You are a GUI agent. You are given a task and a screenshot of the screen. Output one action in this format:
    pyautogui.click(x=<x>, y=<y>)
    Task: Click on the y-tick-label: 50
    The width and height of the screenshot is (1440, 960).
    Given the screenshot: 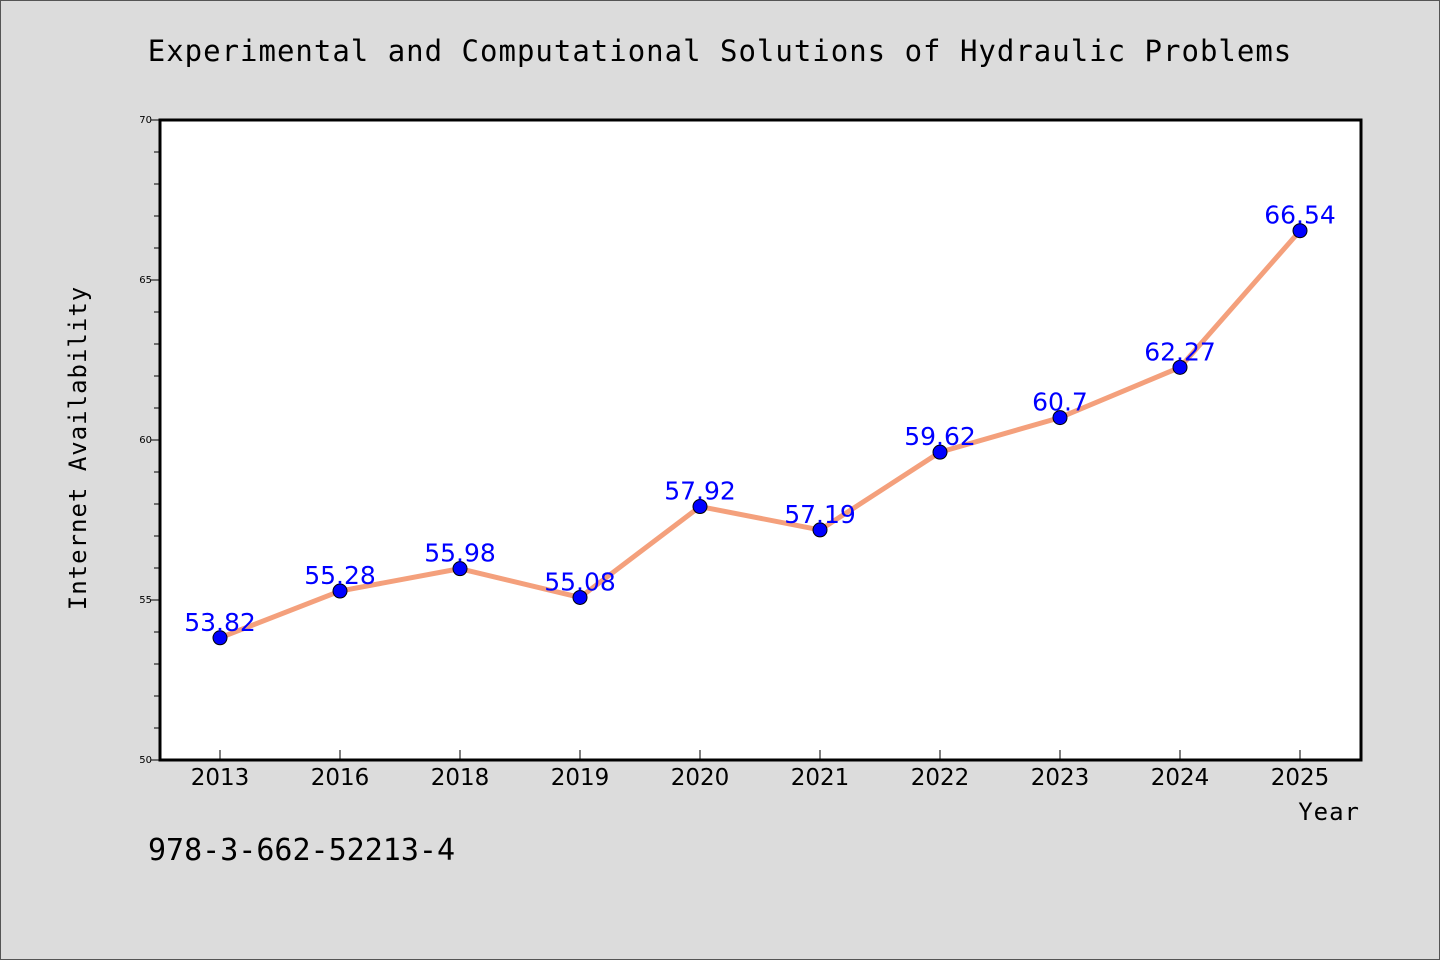 What is the action you would take?
    pyautogui.click(x=145, y=760)
    